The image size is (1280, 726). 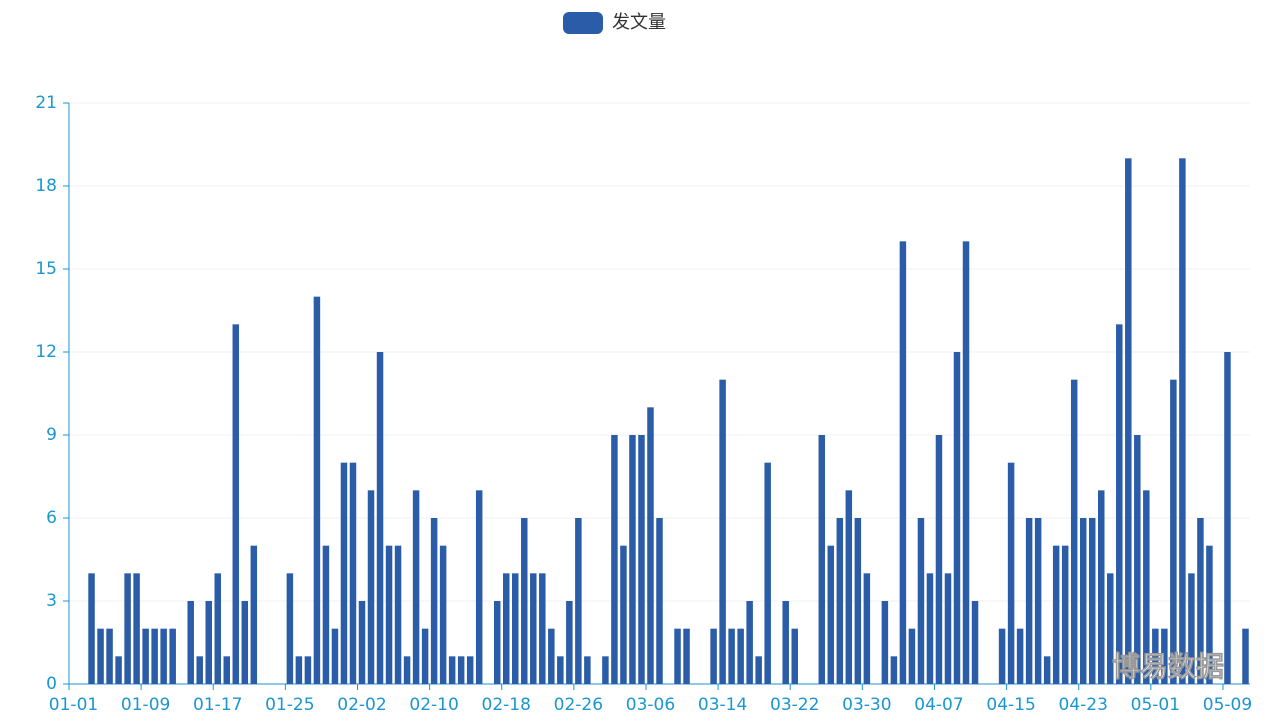 What do you see at coordinates (639, 22) in the screenshot?
I see `legend-label: 发文量` at bounding box center [639, 22].